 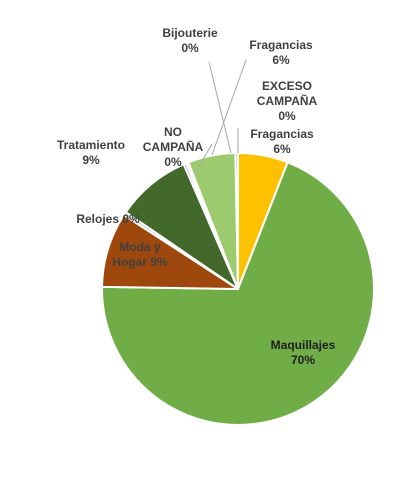 What do you see at coordinates (173, 132) in the screenshot?
I see `slice-label-6-line-1: NO` at bounding box center [173, 132].